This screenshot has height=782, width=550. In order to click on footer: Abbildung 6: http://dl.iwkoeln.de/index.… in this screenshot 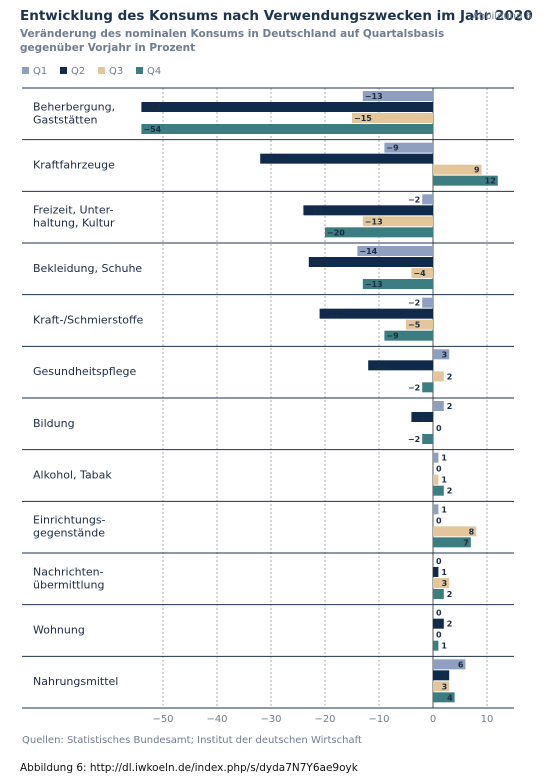, I will do `click(189, 768)`.